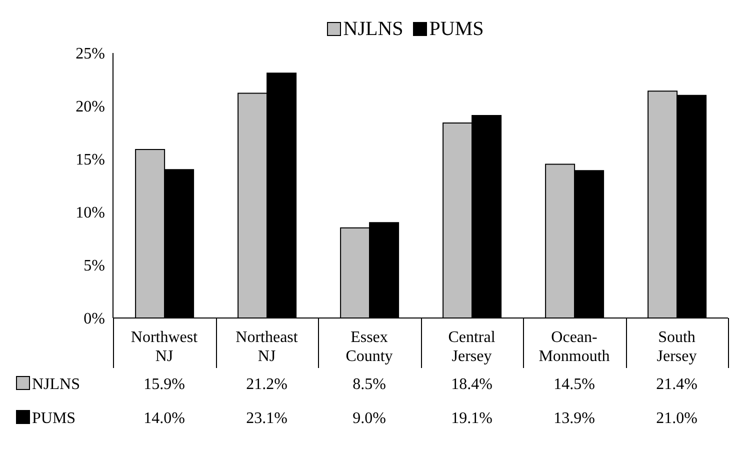 This screenshot has height=468, width=746. Describe the element at coordinates (676, 385) in the screenshot. I see `data-label: 21.4%` at that location.